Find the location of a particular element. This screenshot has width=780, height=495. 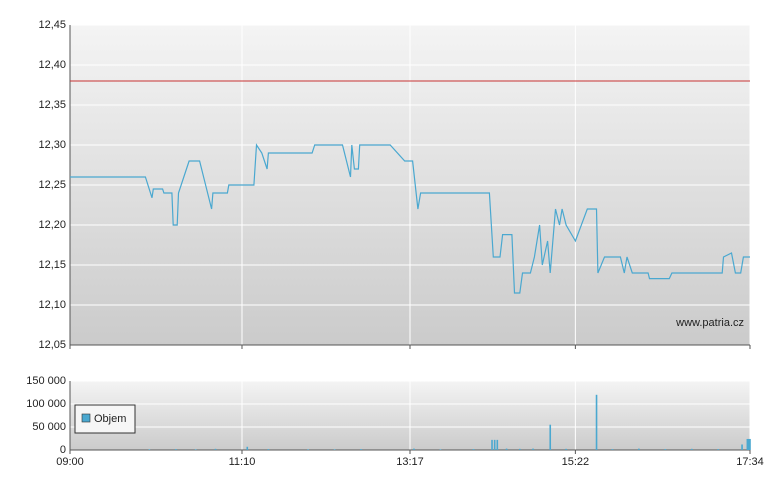

legend-swatch is located at coordinates (86, 418).